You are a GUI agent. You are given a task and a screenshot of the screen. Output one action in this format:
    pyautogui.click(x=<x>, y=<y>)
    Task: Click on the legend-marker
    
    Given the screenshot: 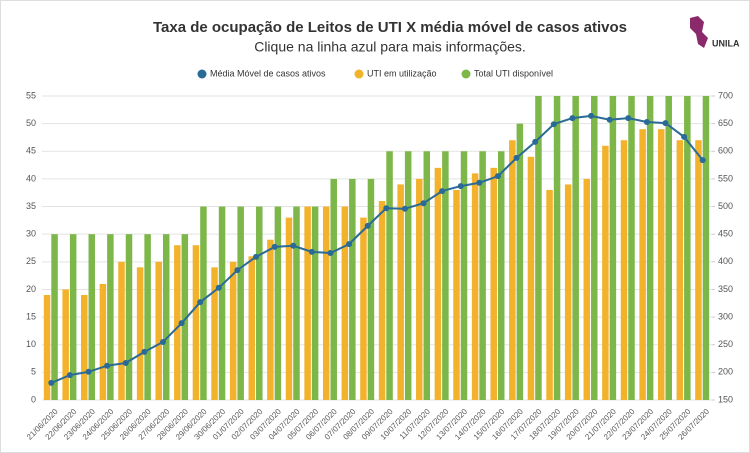 What is the action you would take?
    pyautogui.click(x=359, y=74)
    